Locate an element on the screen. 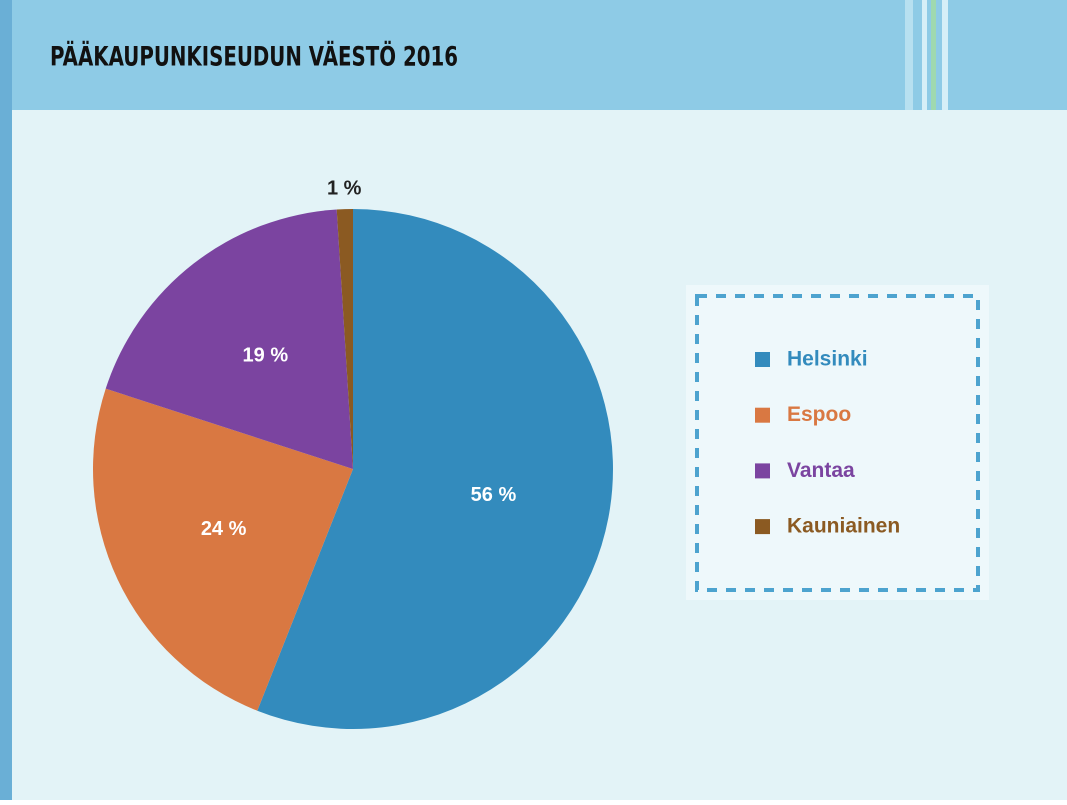  data-label: 19 % is located at coordinates (266, 355).